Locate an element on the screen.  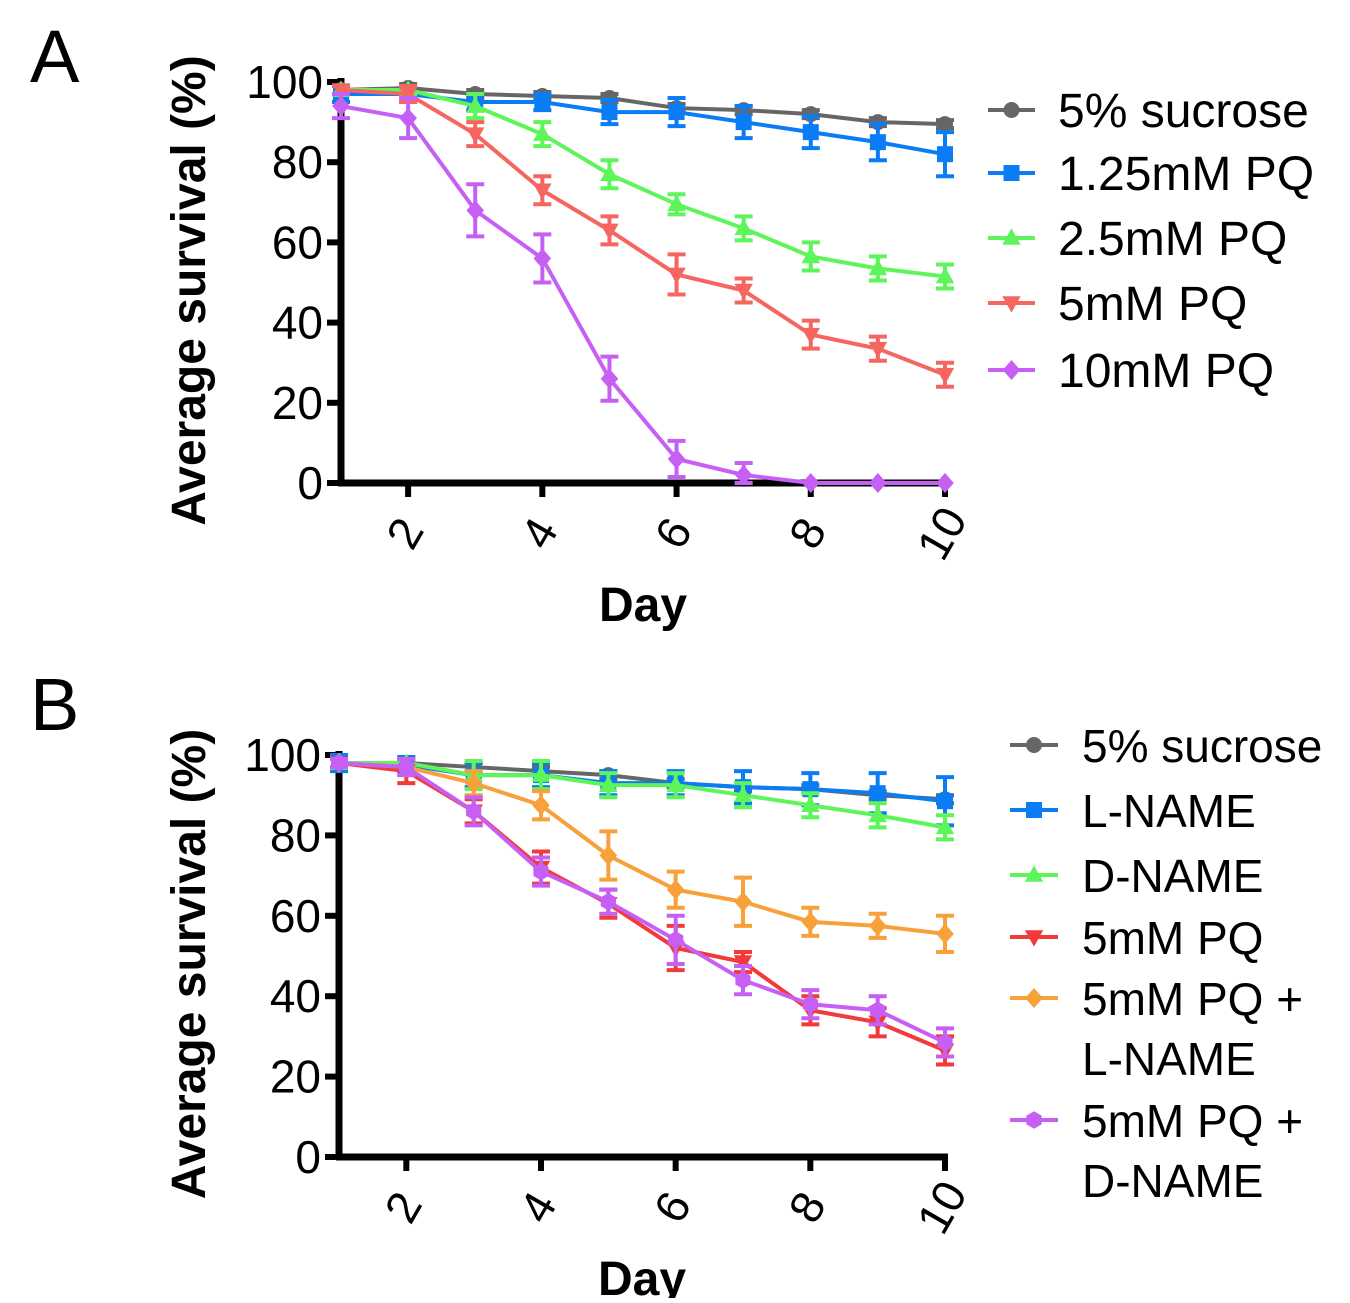
series-5mm-pq is located at coordinates (642, 911).